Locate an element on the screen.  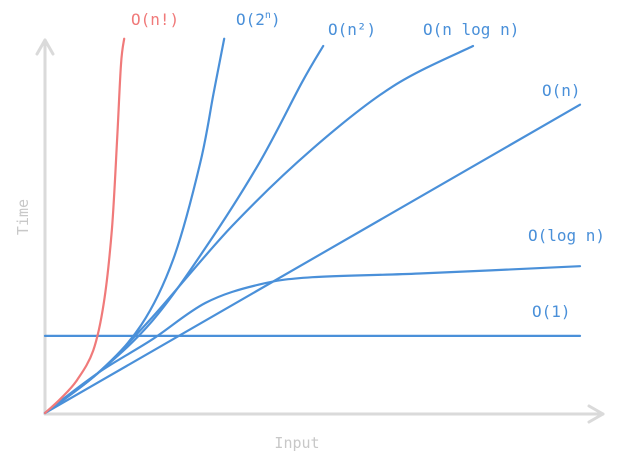
series-line-factorial is located at coordinates (84, 226).